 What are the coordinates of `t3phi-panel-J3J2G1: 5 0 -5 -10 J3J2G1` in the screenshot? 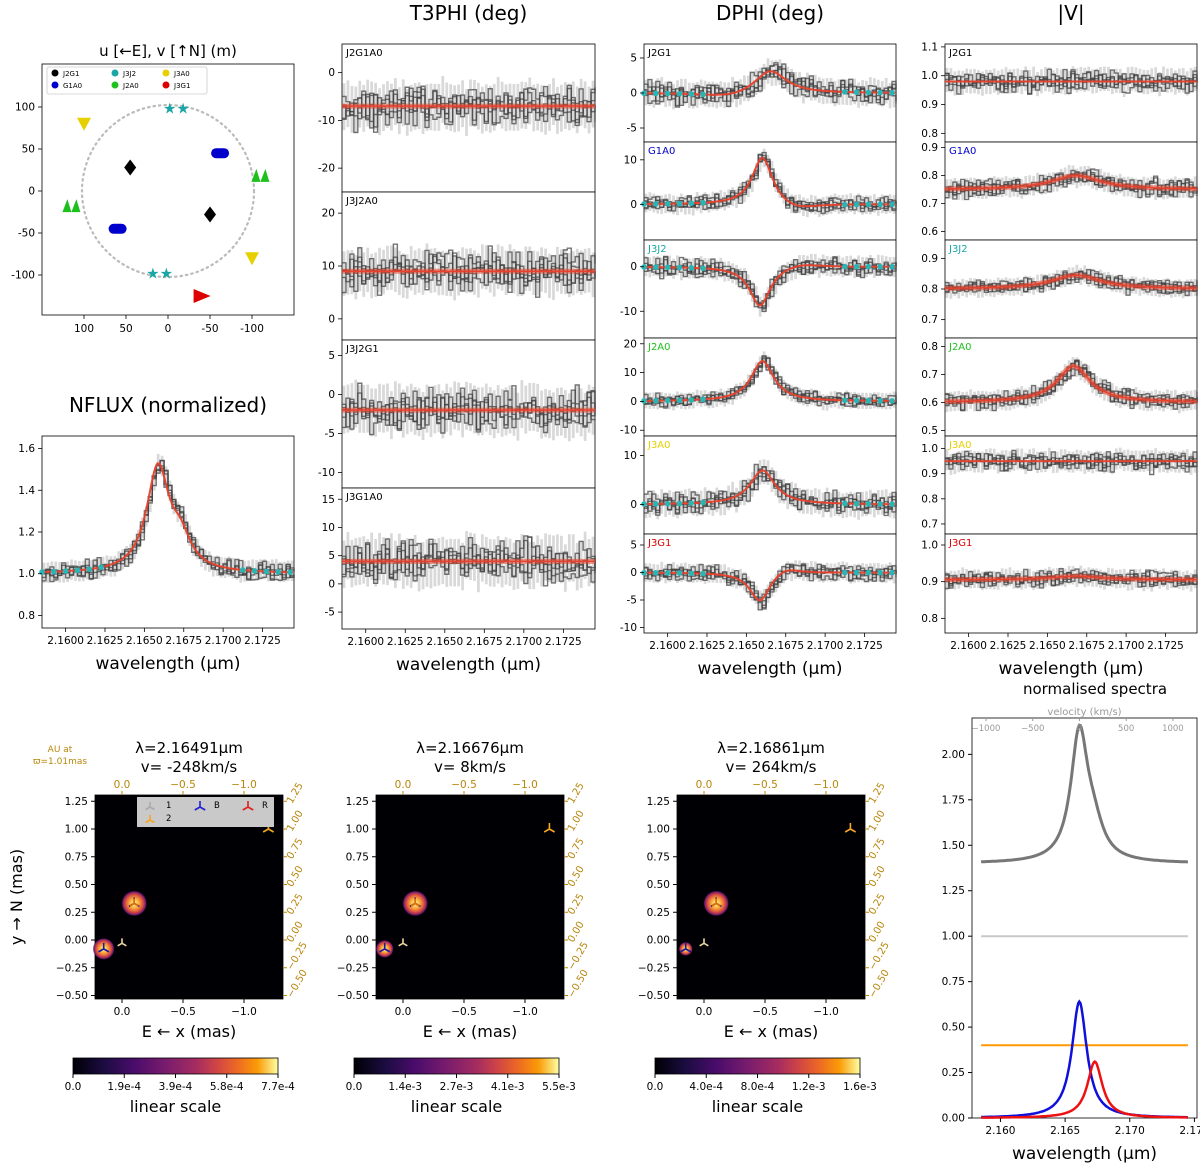 It's located at (457, 414).